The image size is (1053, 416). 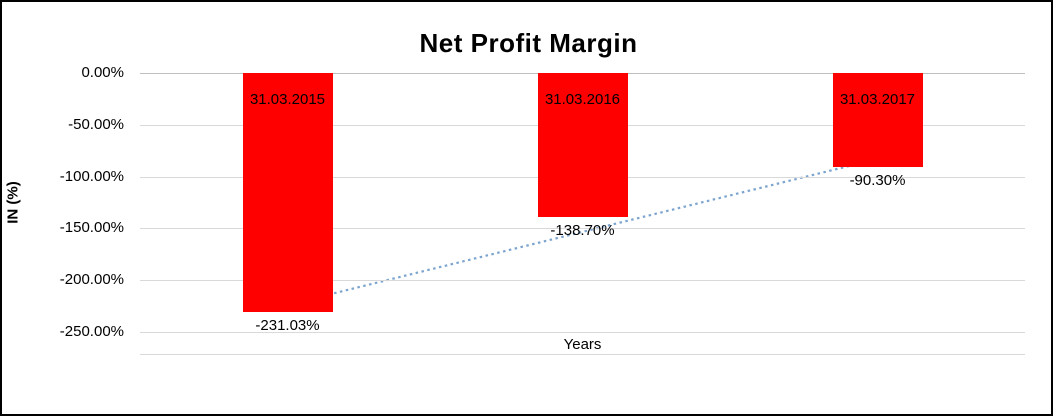 I want to click on data-label: -231.03%, so click(x=287, y=326).